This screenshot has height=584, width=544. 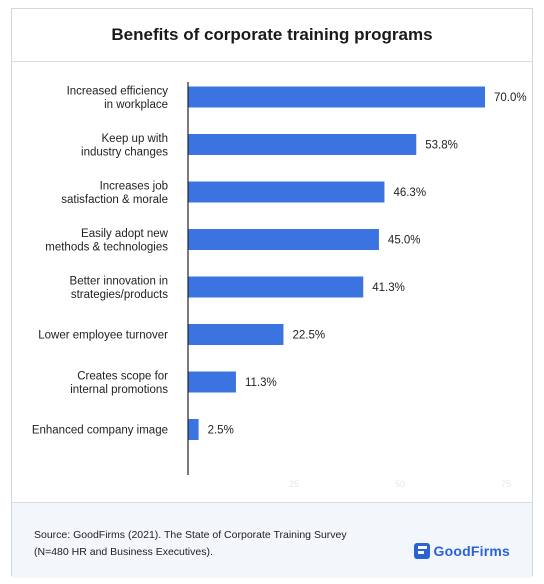 I want to click on category-label-line: industry changes, so click(x=124, y=152).